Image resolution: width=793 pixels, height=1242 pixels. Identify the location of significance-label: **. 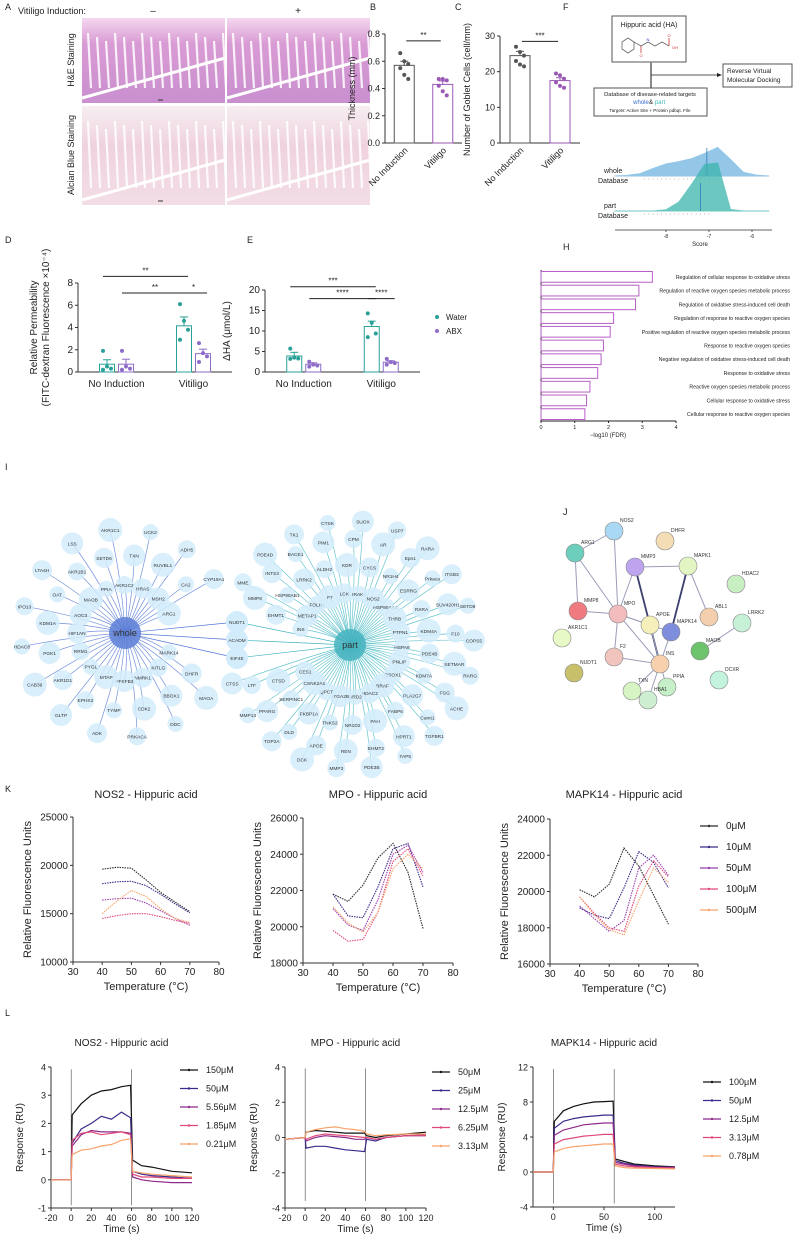
(423, 35).